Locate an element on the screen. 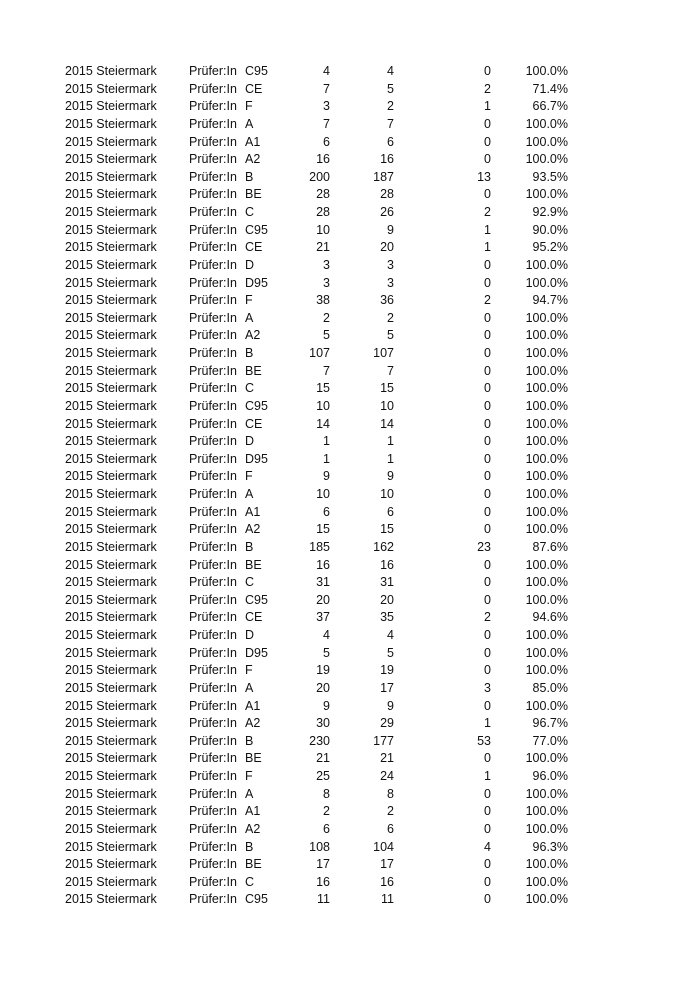  count-total-cell: 21 is located at coordinates (323, 758).